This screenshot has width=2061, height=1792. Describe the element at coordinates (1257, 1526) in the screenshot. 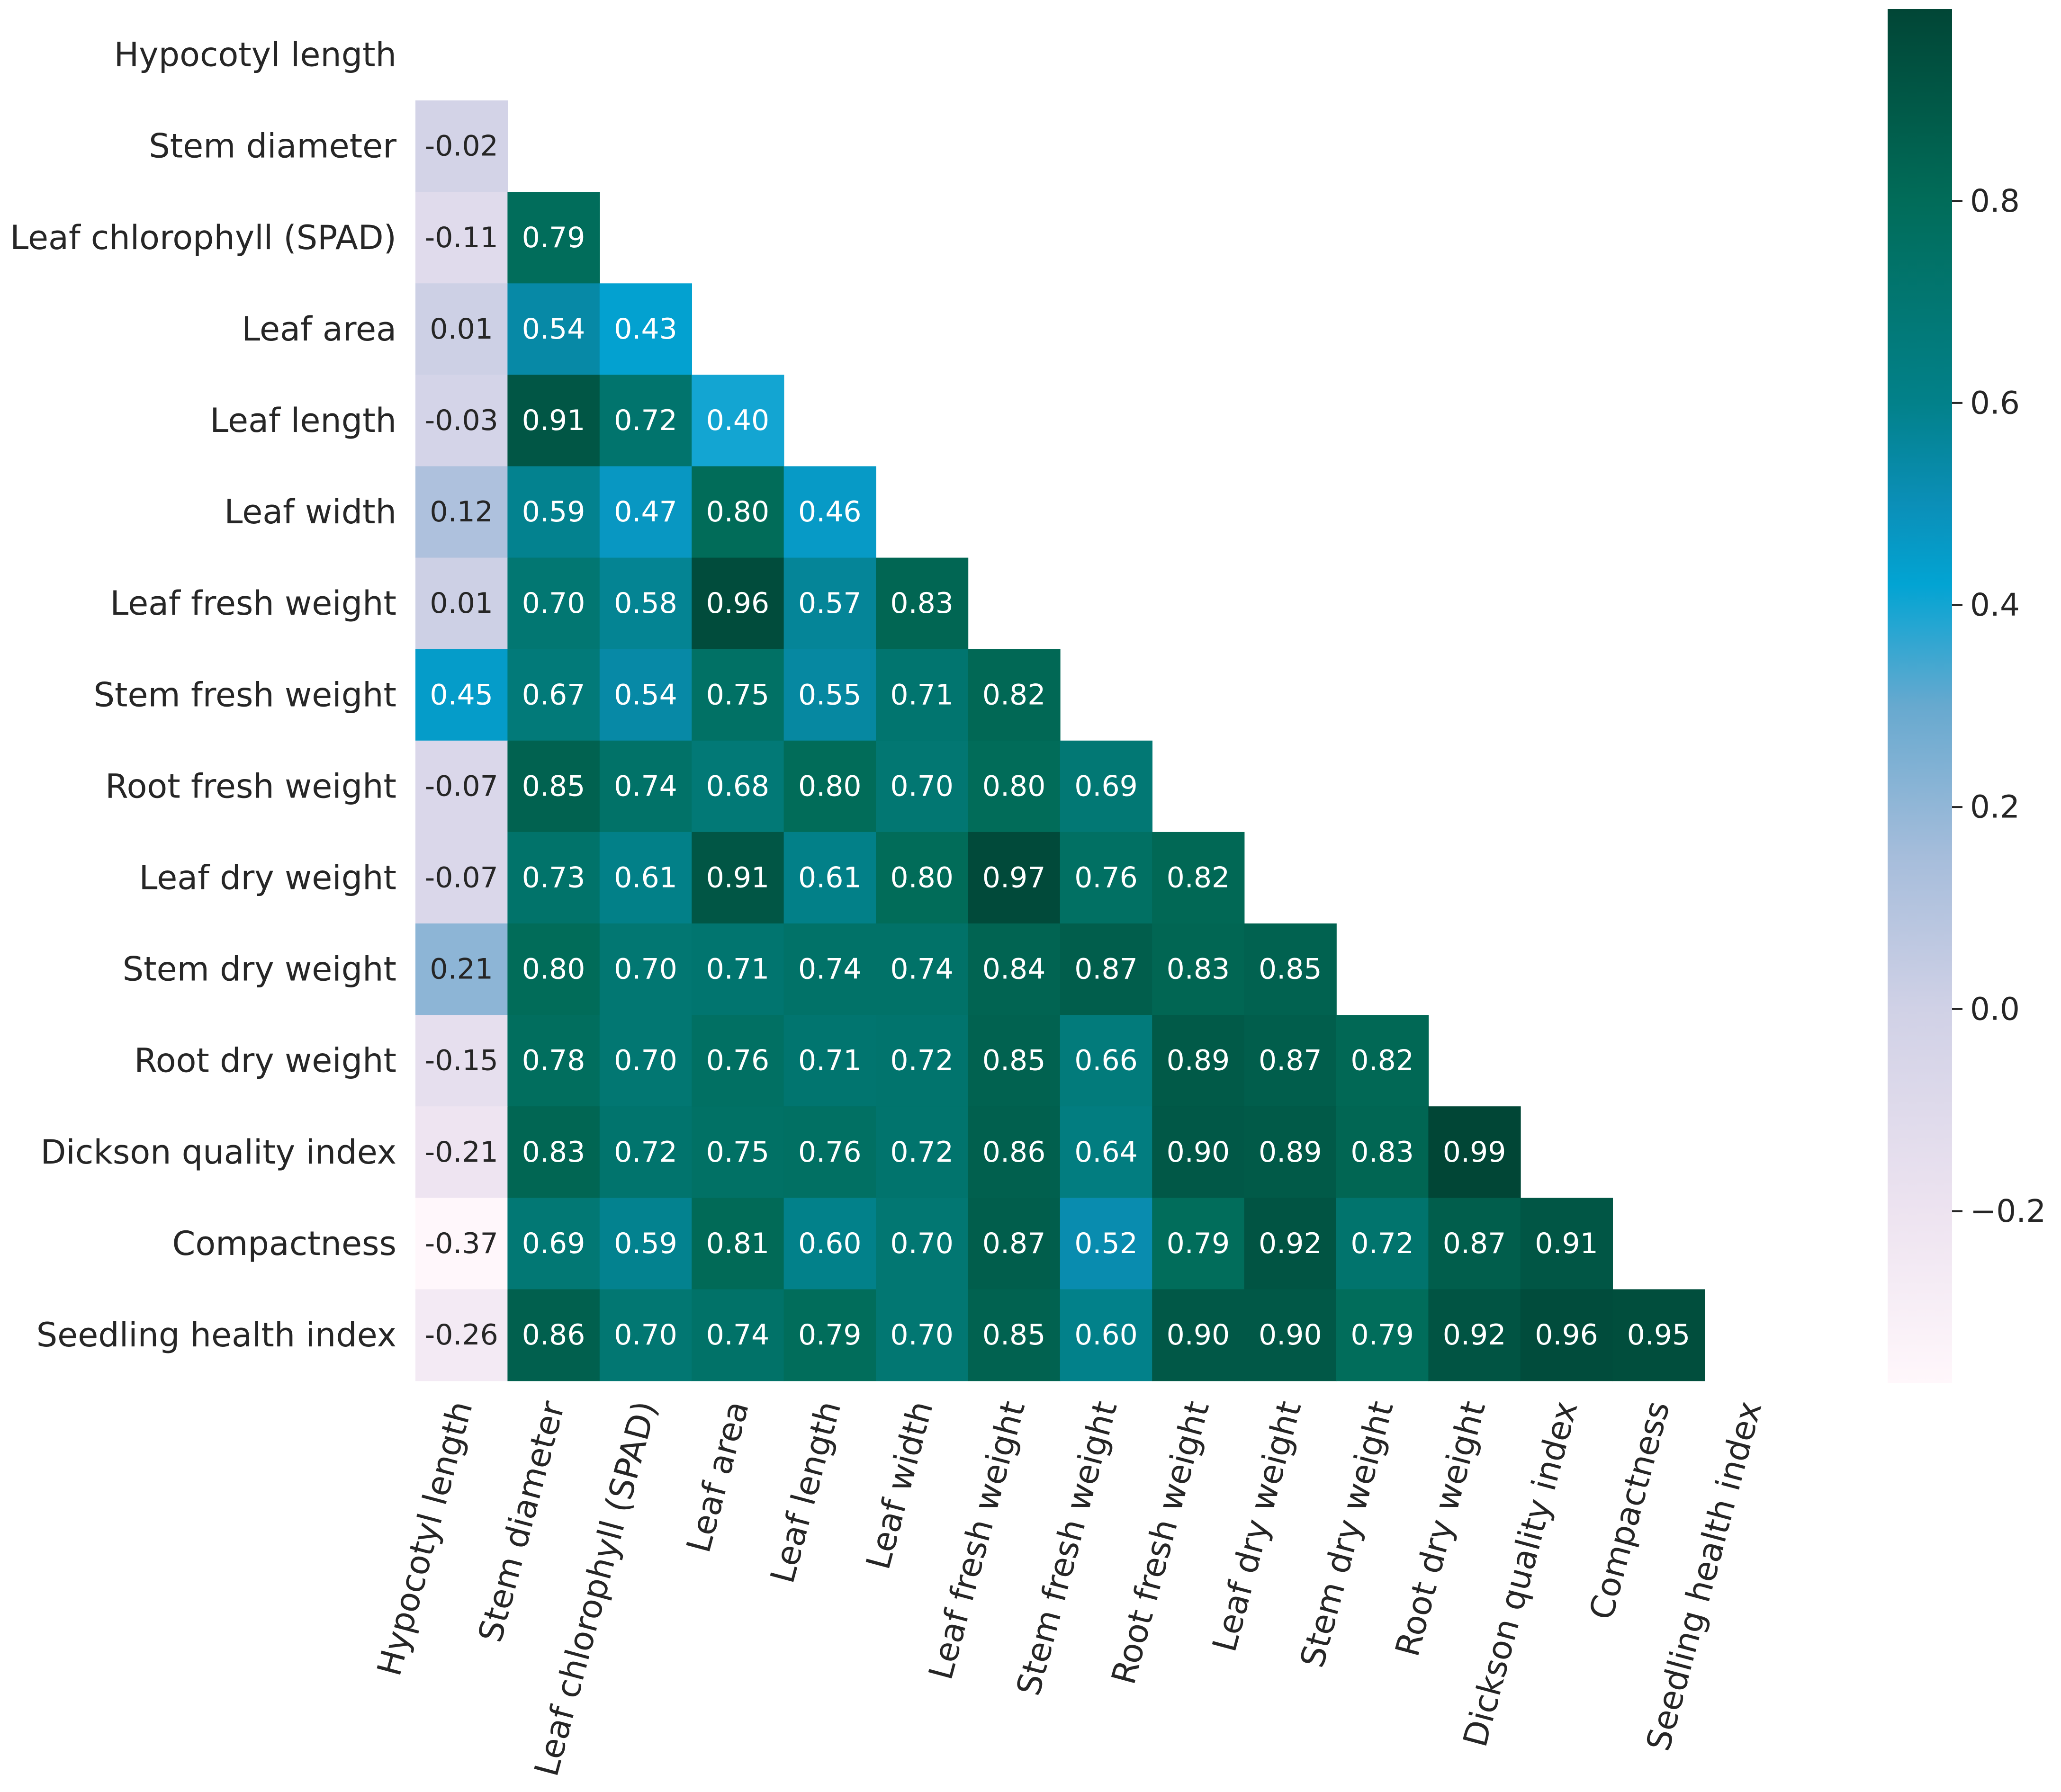

I see `x-tick-label-leaf-dry-weight: Leaf dry weight` at that location.